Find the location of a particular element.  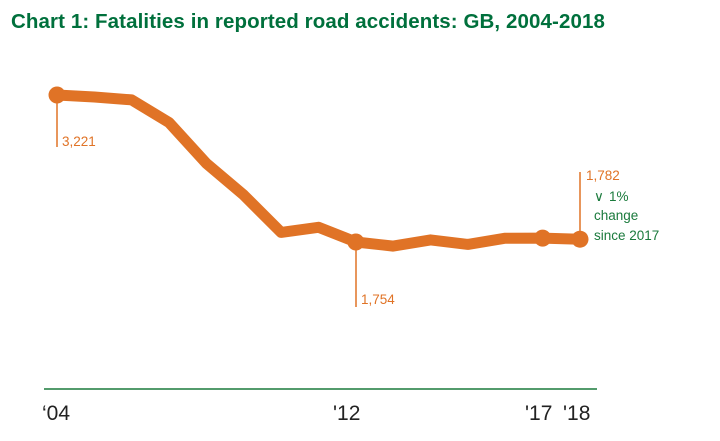

change-annotation: ∨ 1% change since 2017 is located at coordinates (626, 216).